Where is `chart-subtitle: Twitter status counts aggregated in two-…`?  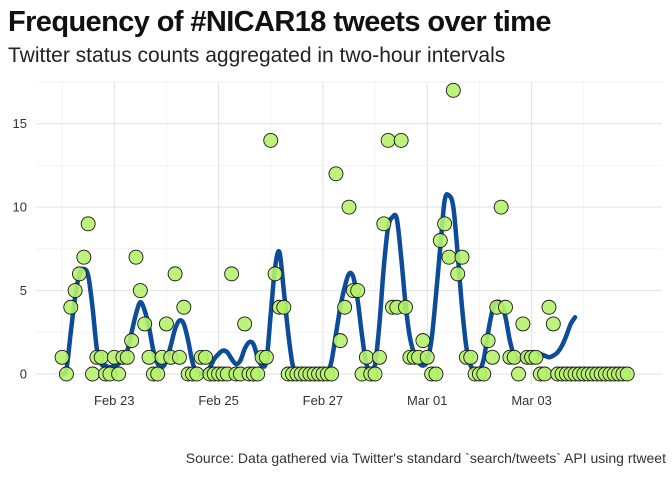 chart-subtitle: Twitter status counts aggregated in two-… is located at coordinates (257, 55).